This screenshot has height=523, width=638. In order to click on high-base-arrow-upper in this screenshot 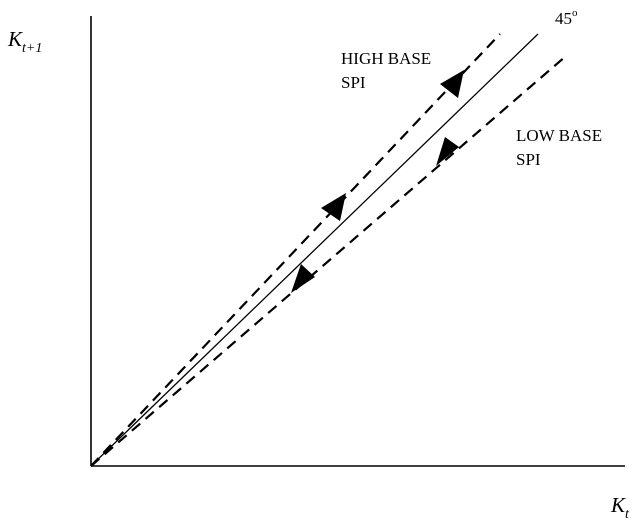, I will do `click(452, 84)`.